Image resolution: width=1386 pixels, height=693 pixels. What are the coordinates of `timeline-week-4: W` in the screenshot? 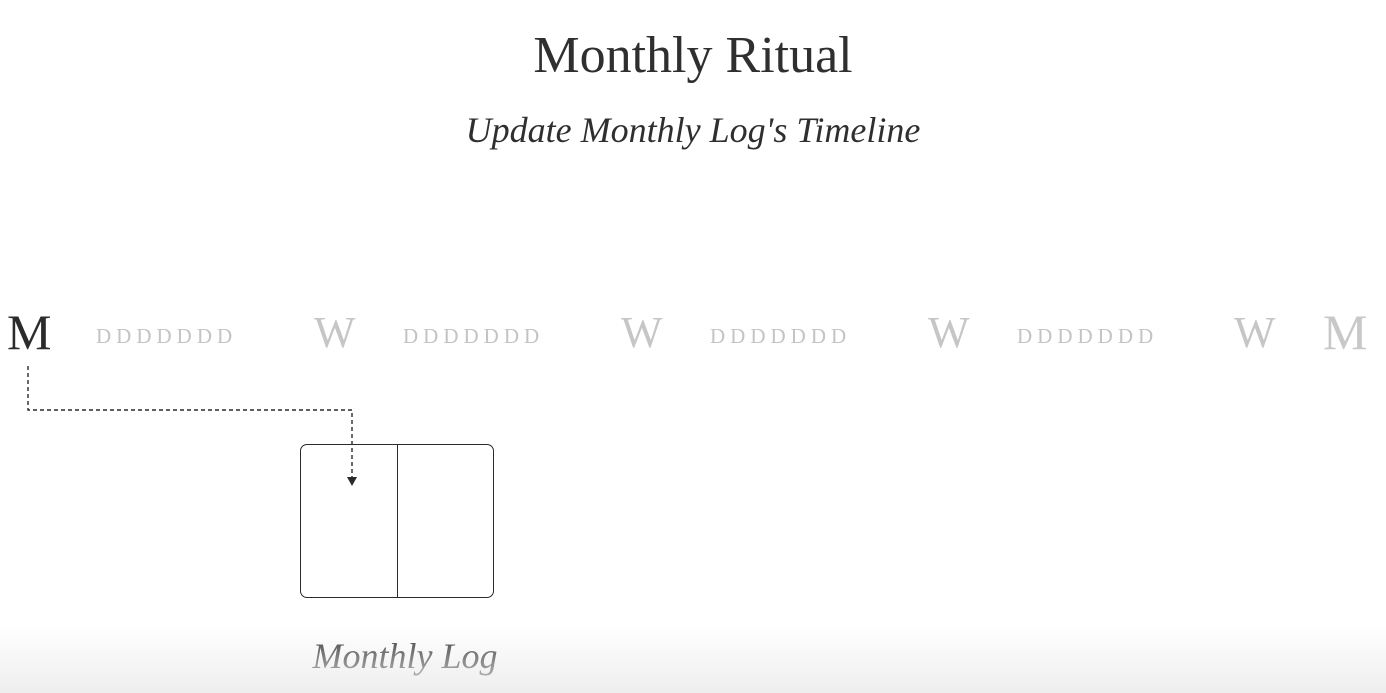 It's located at (1255, 332).